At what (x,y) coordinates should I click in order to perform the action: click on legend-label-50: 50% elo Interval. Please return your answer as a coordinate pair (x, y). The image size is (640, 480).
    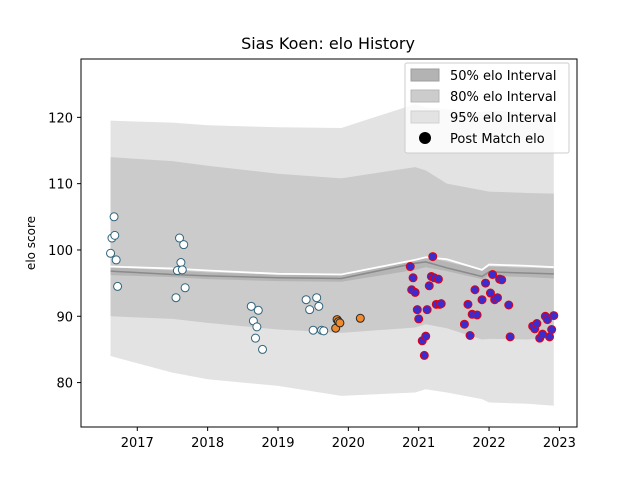
    Looking at the image, I should click on (503, 76).